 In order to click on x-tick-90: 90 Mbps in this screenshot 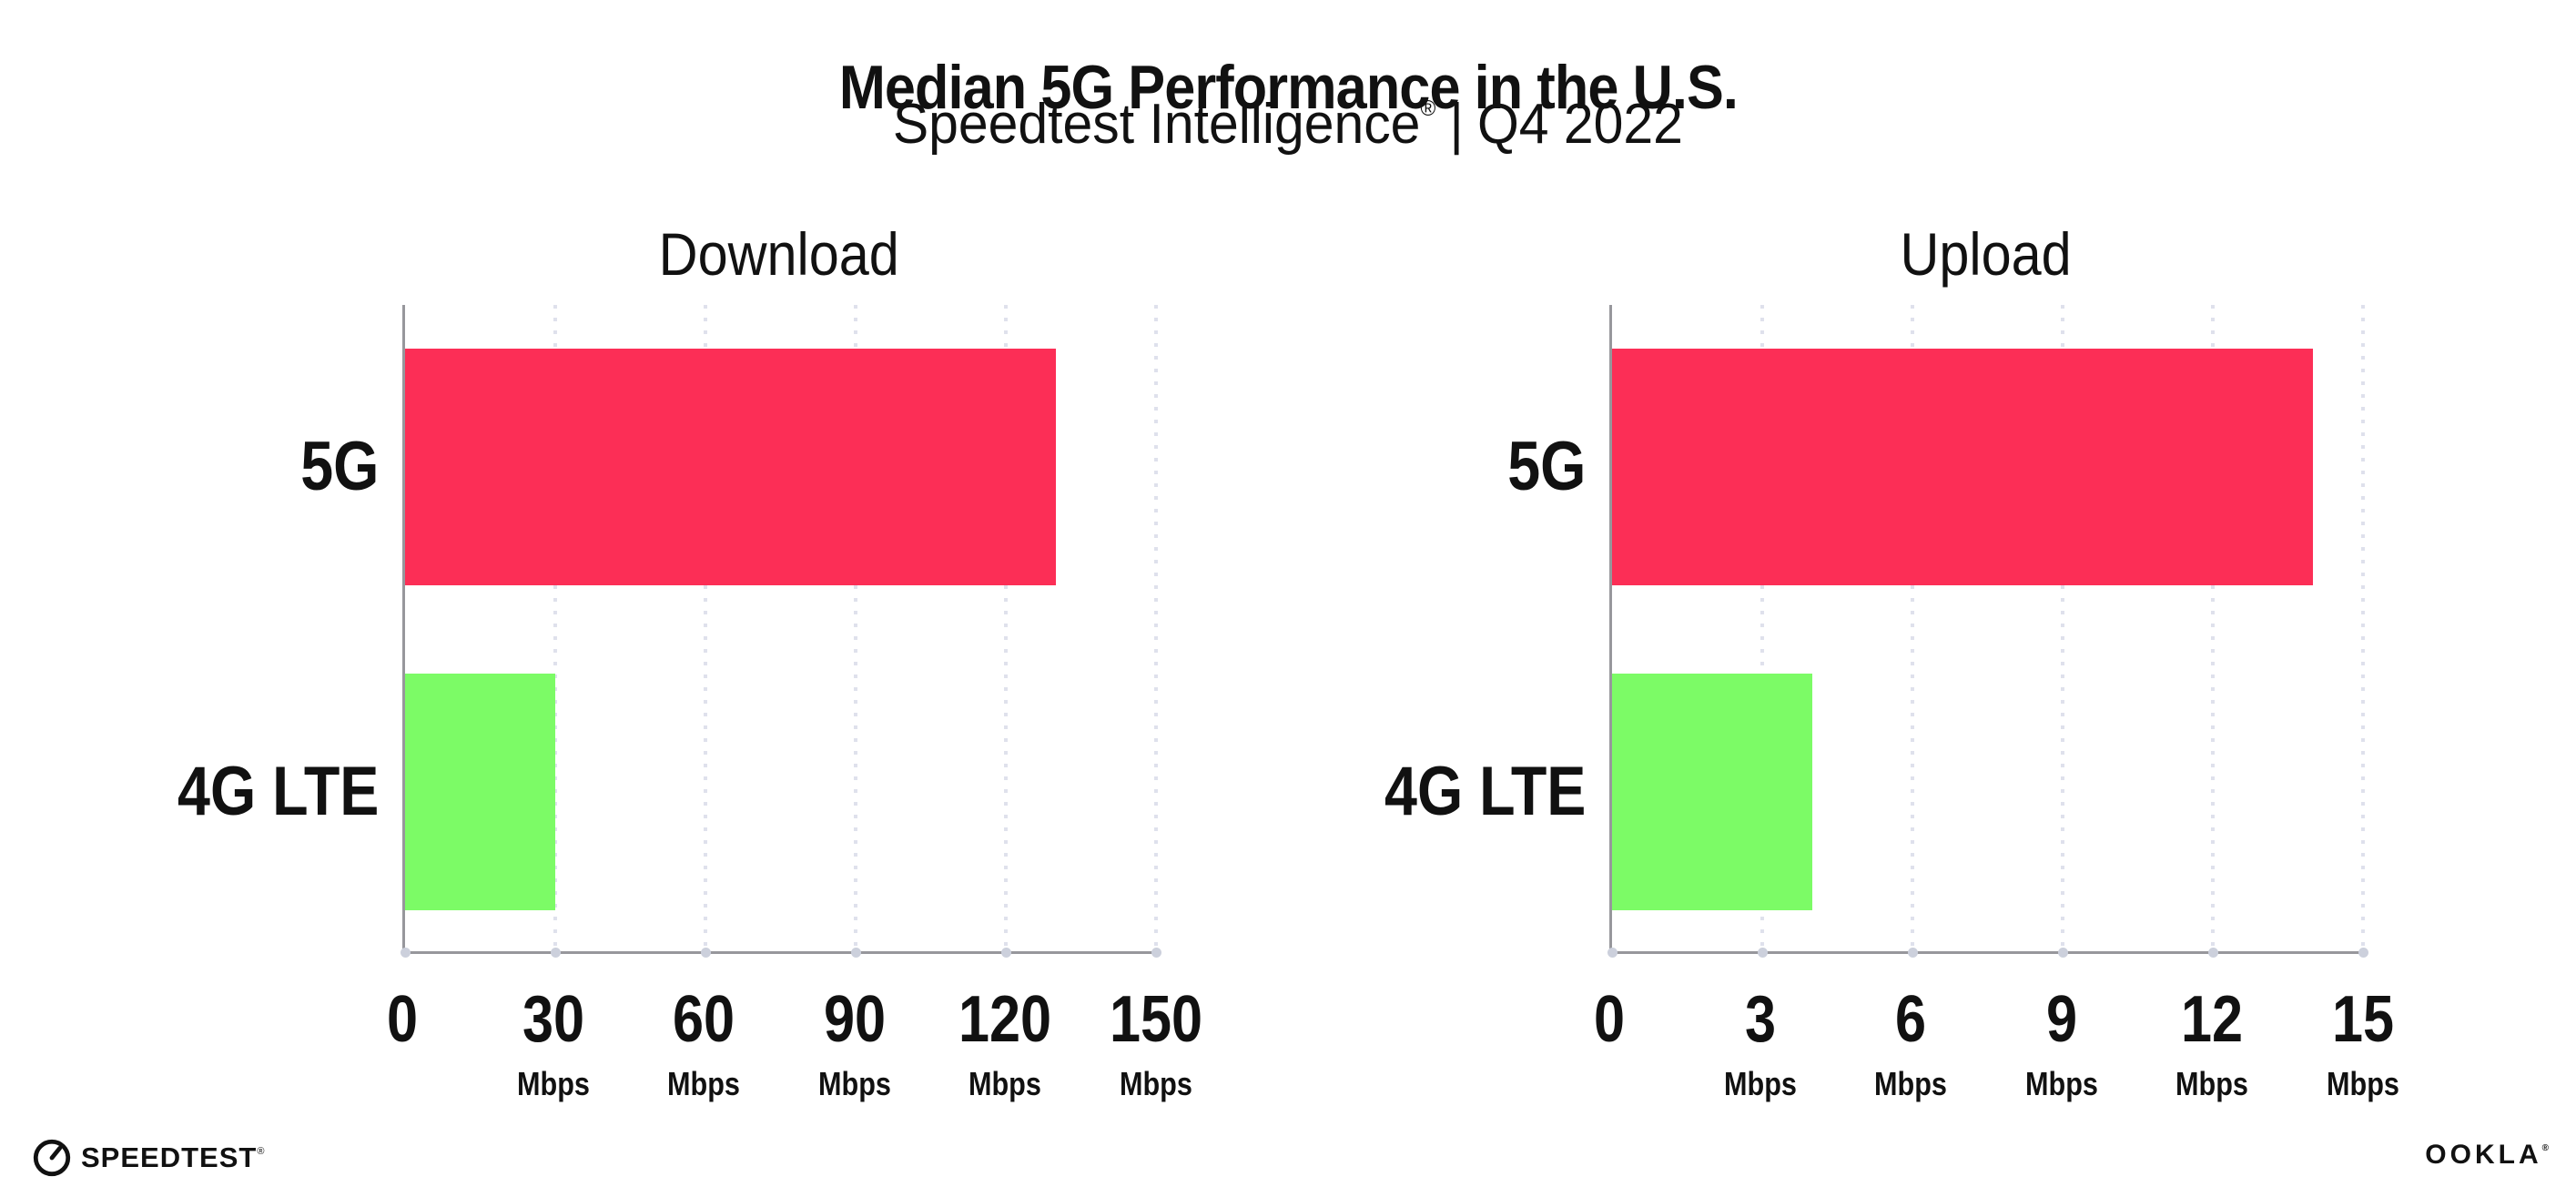, I will do `click(855, 1027)`.